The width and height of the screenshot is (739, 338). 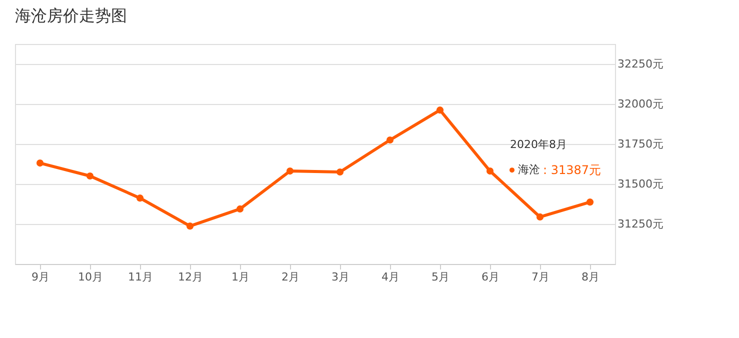 What do you see at coordinates (641, 144) in the screenshot?
I see `y-tick-label: 31750元` at bounding box center [641, 144].